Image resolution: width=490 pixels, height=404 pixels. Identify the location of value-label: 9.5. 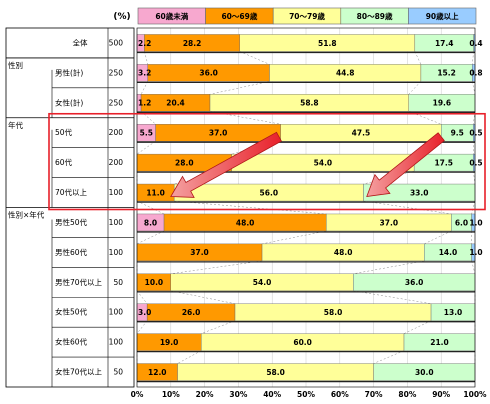
(457, 133).